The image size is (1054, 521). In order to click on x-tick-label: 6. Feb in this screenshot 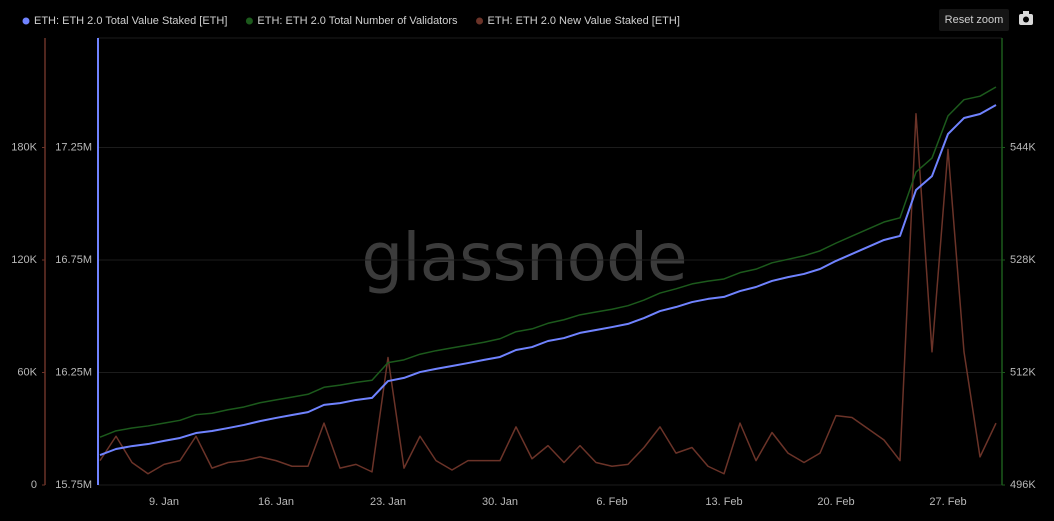, I will do `click(611, 502)`.